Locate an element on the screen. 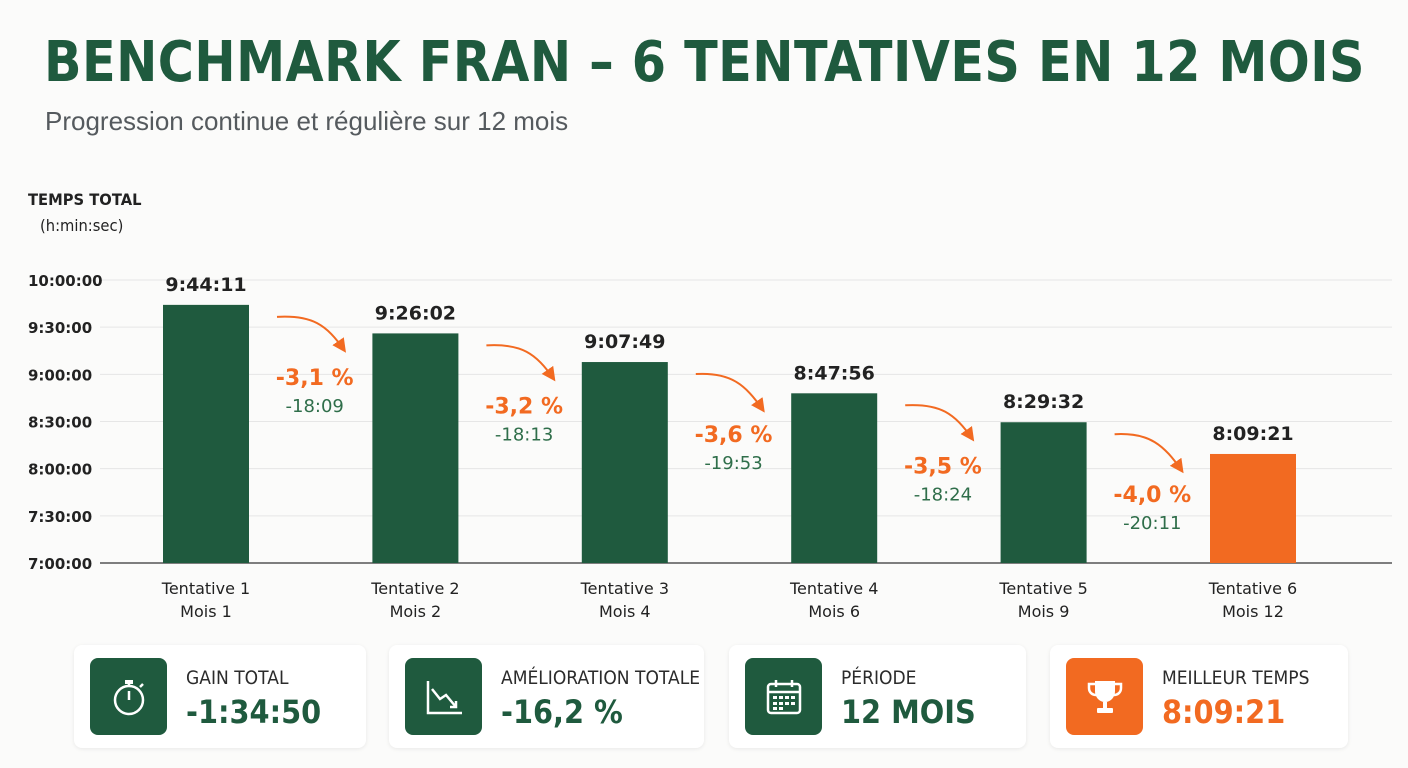 The height and width of the screenshot is (768, 1408). bar-value-label: 8:09:21 is located at coordinates (1252, 434).